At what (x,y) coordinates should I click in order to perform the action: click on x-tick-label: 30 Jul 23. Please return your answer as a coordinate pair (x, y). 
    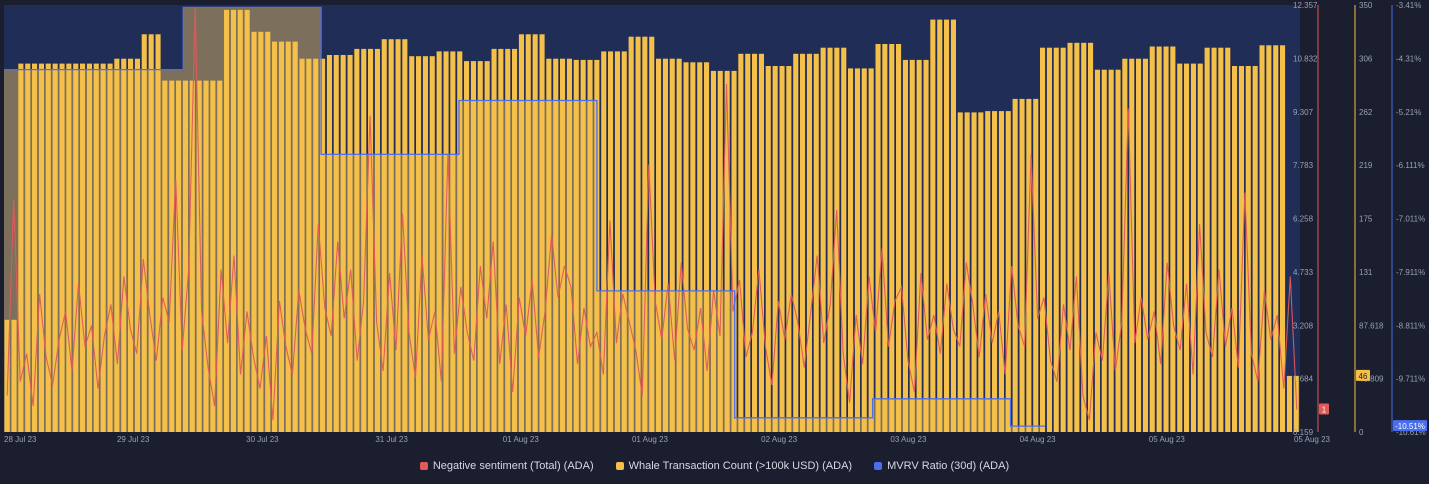
    Looking at the image, I should click on (262, 439).